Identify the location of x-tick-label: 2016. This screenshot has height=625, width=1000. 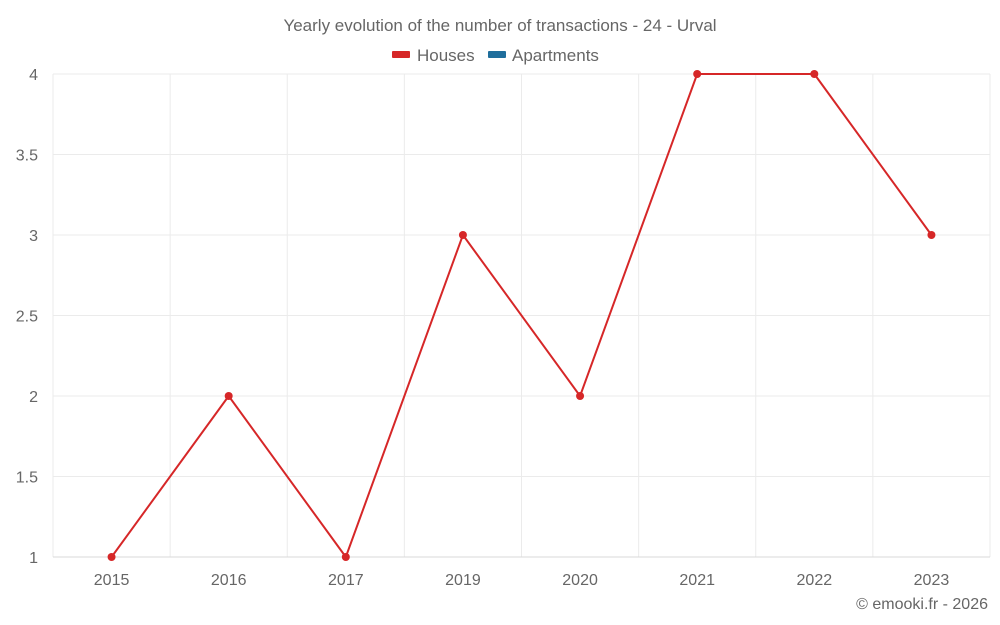
(229, 580).